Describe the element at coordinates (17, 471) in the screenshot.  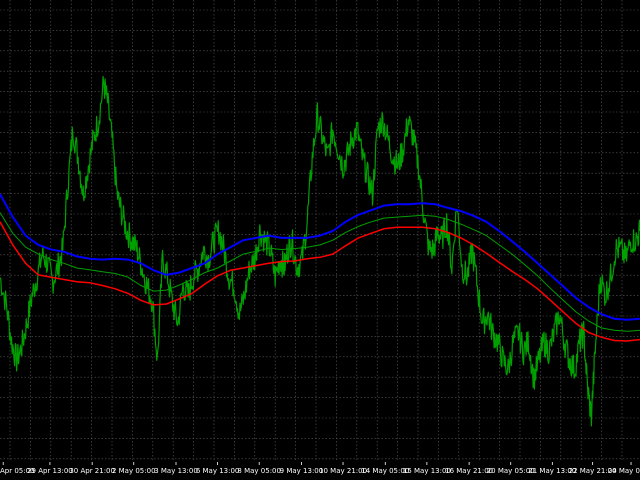
I see `x-tick-label: Apr 05:00` at that location.